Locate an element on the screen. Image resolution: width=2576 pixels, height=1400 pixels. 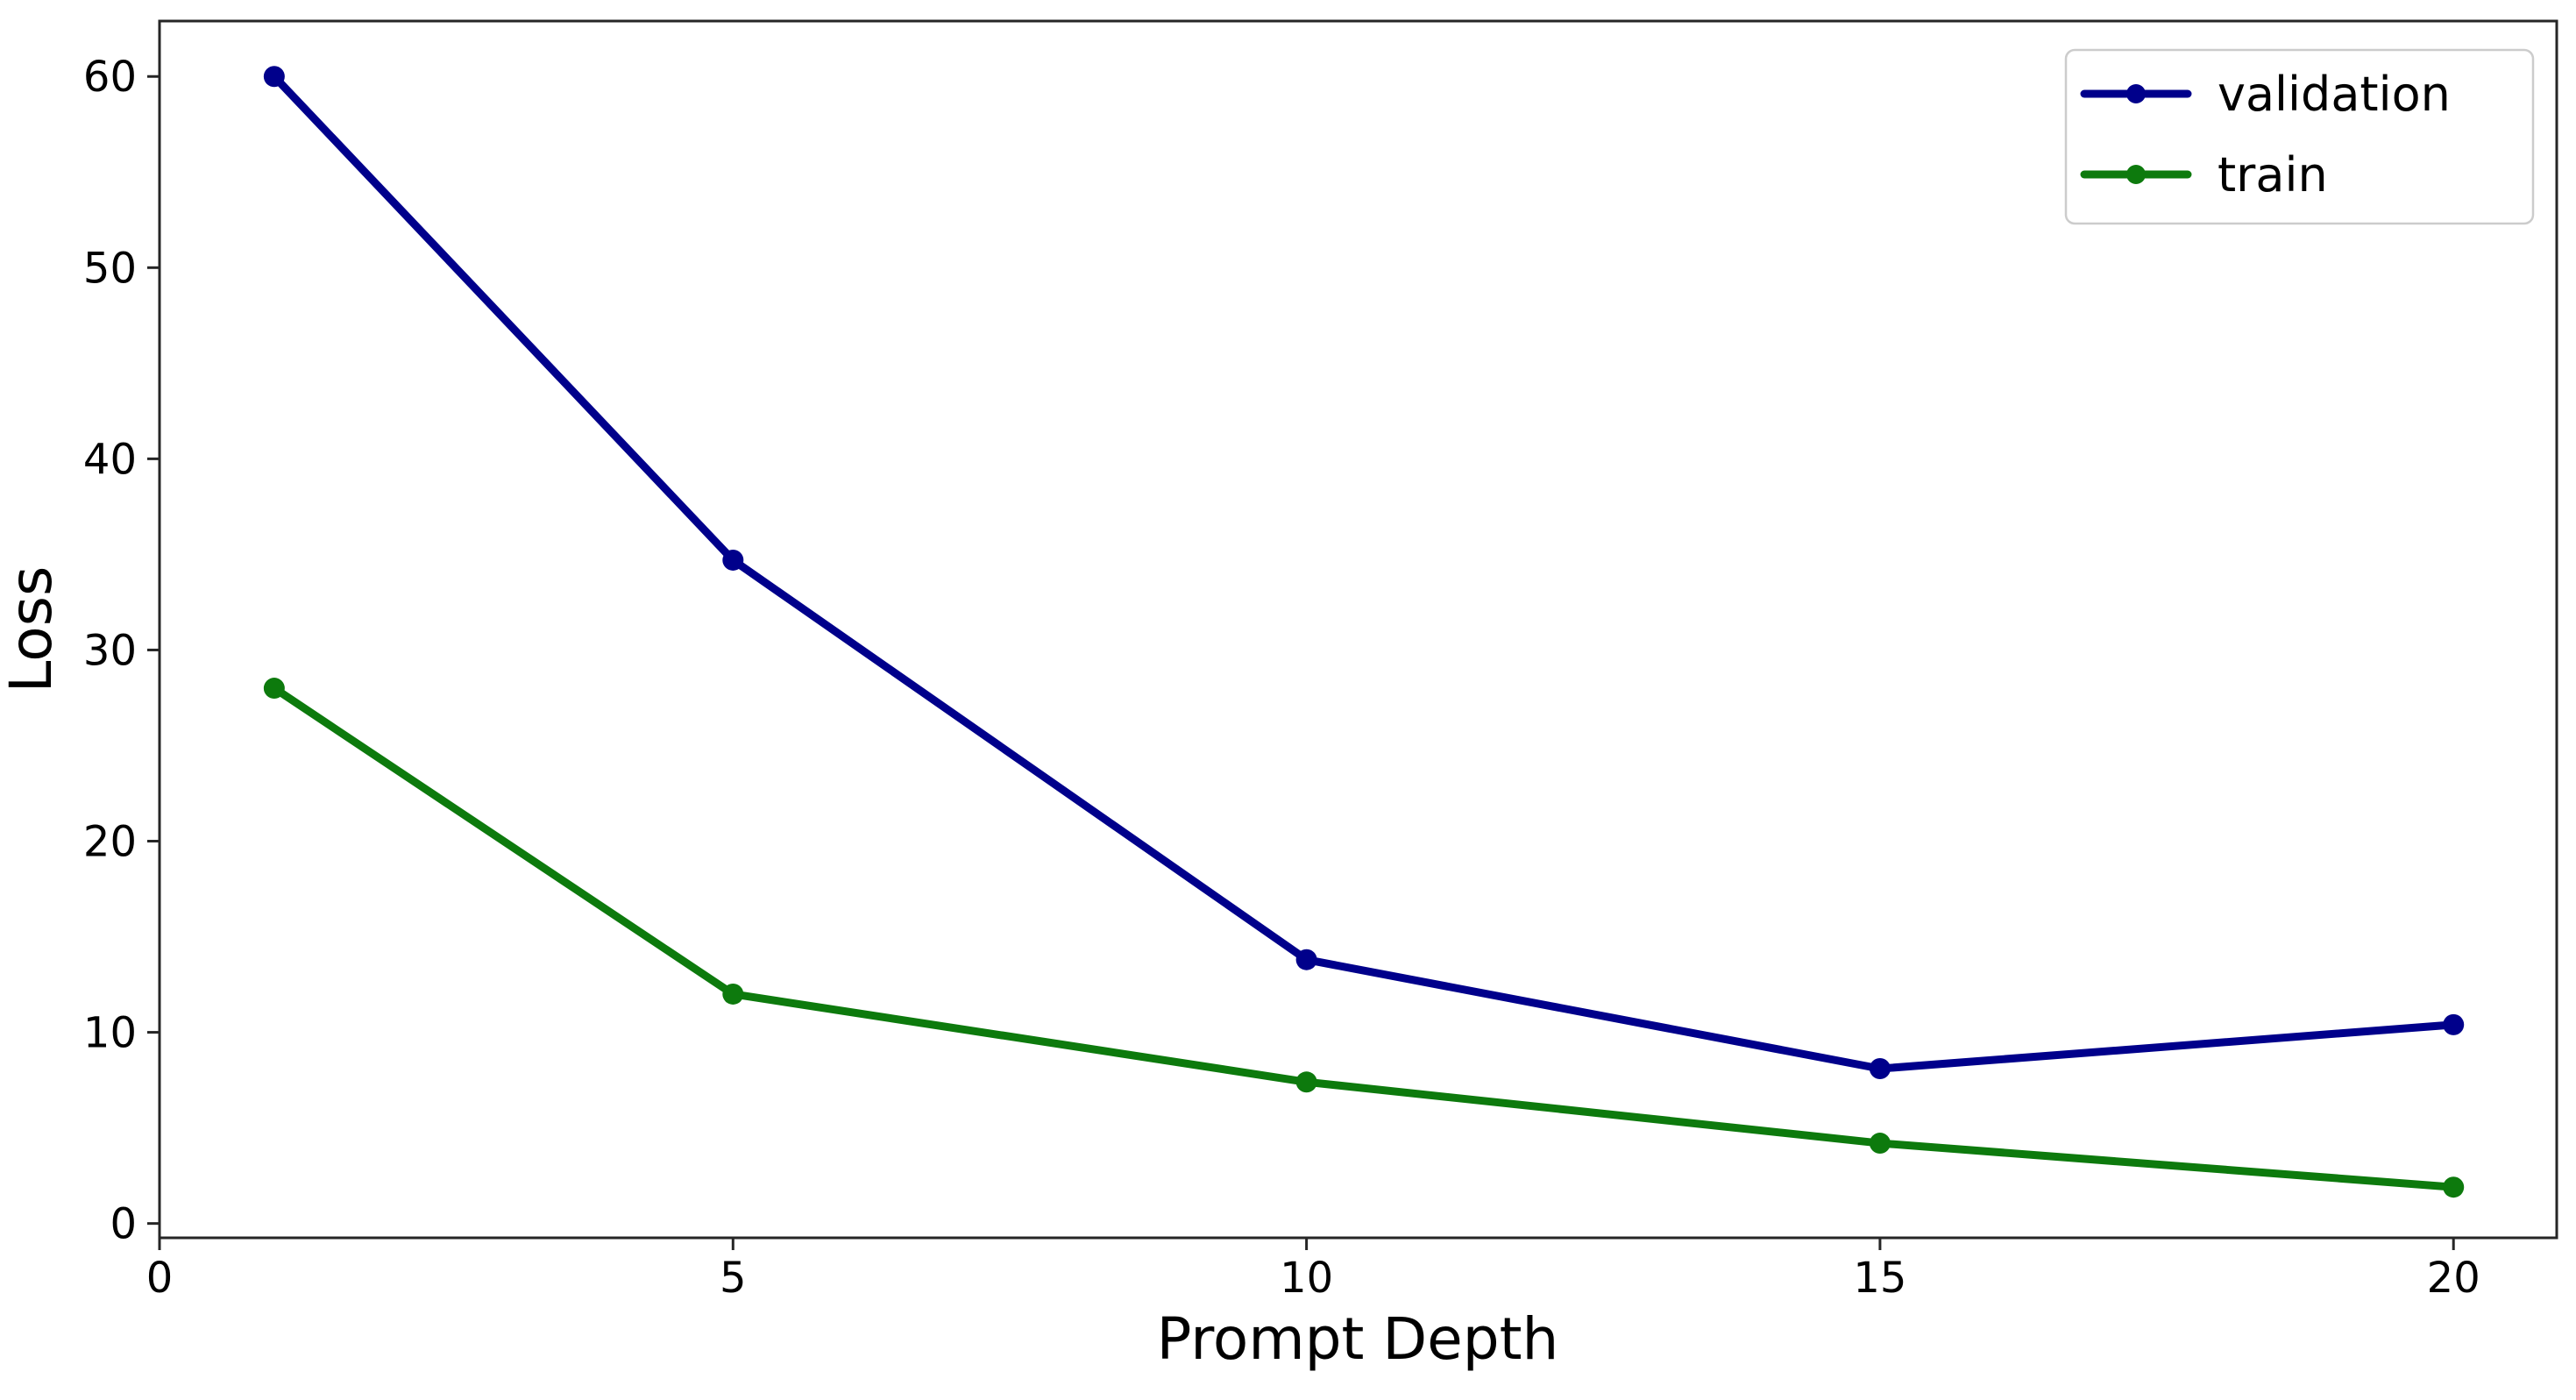
y-tick-label: 20 is located at coordinates (110, 843).